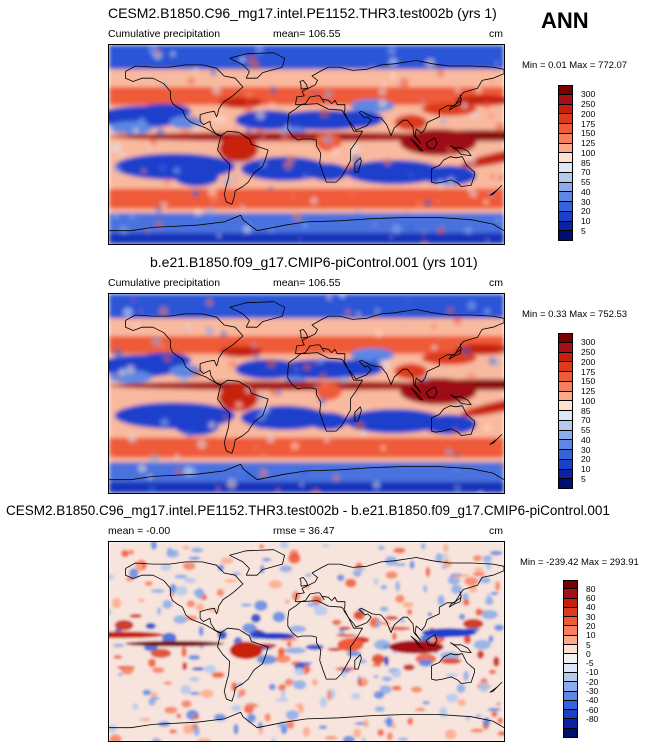 Image resolution: width=645 pixels, height=747 pixels. Describe the element at coordinates (586, 191) in the screenshot. I see `colorbar-tick-label: 40` at that location.